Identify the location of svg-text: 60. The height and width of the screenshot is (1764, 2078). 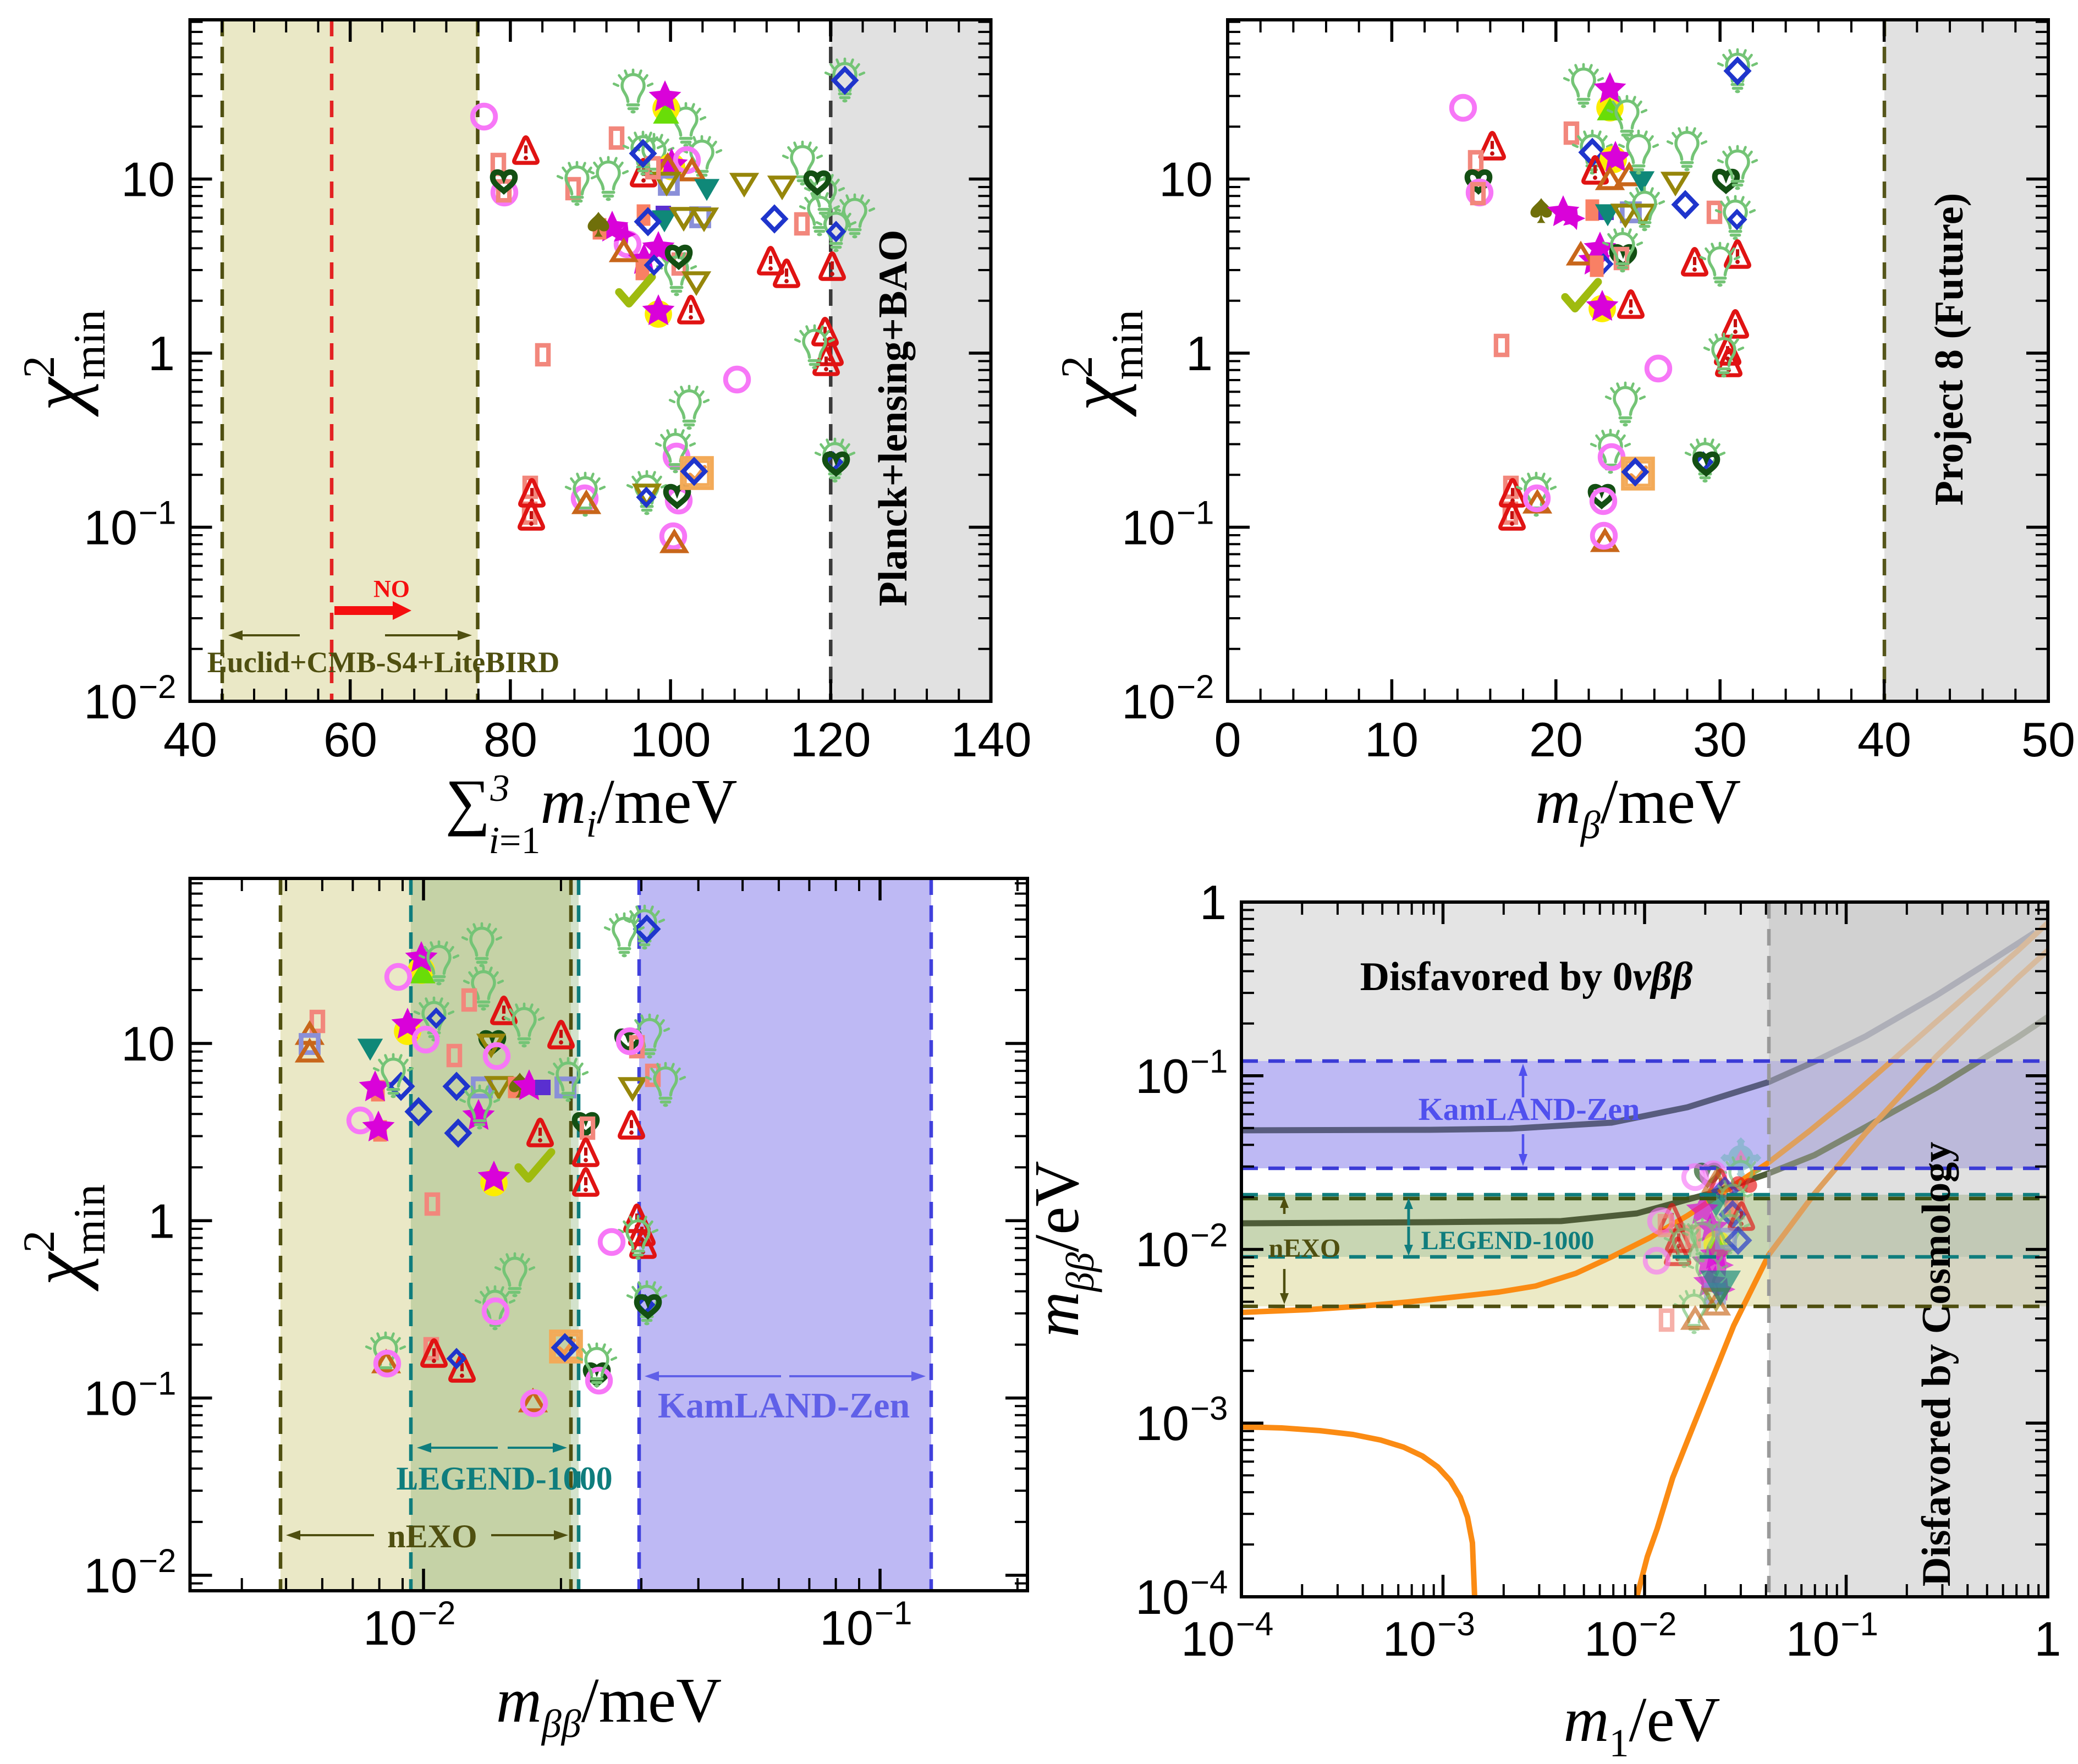
(350, 740).